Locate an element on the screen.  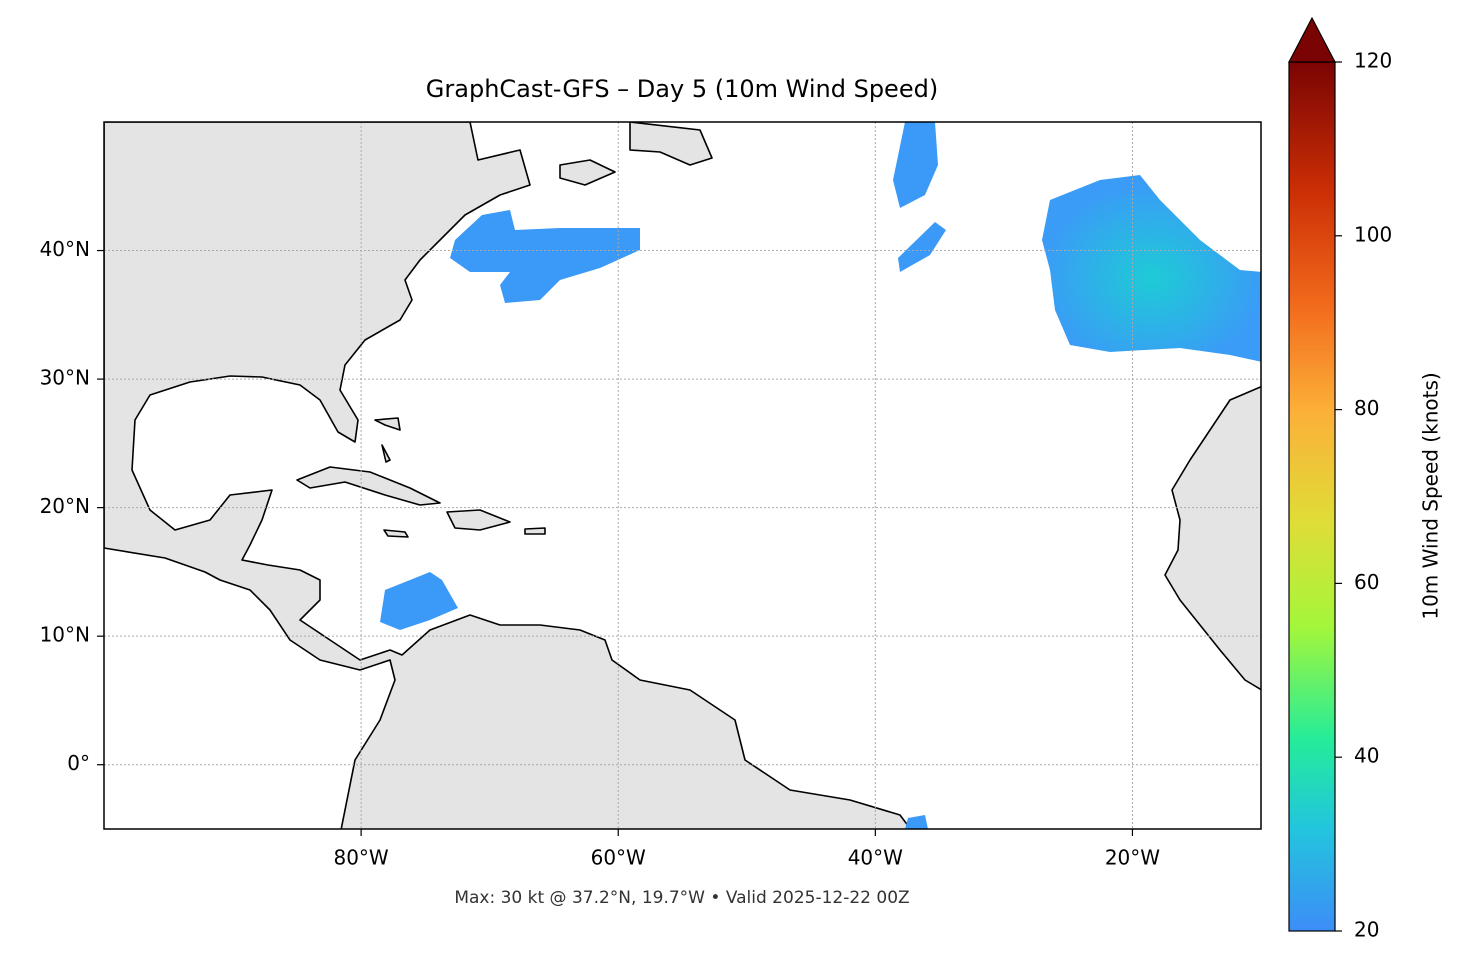
nova-scotia is located at coordinates (587, 172).